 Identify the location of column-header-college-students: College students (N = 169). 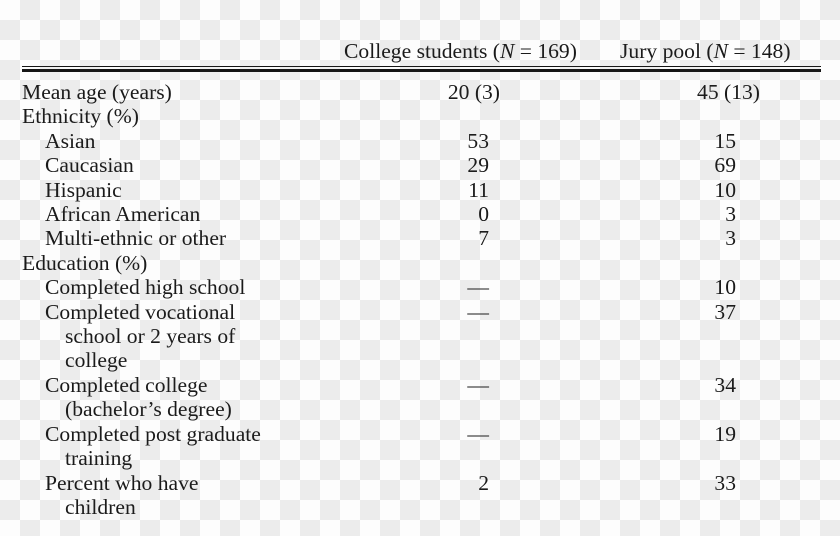
(460, 51).